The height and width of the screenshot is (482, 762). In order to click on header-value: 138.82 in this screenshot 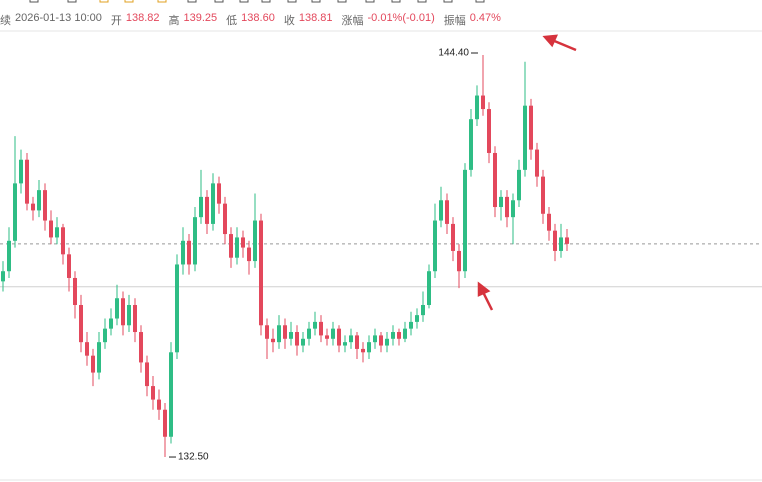, I will do `click(142, 18)`.